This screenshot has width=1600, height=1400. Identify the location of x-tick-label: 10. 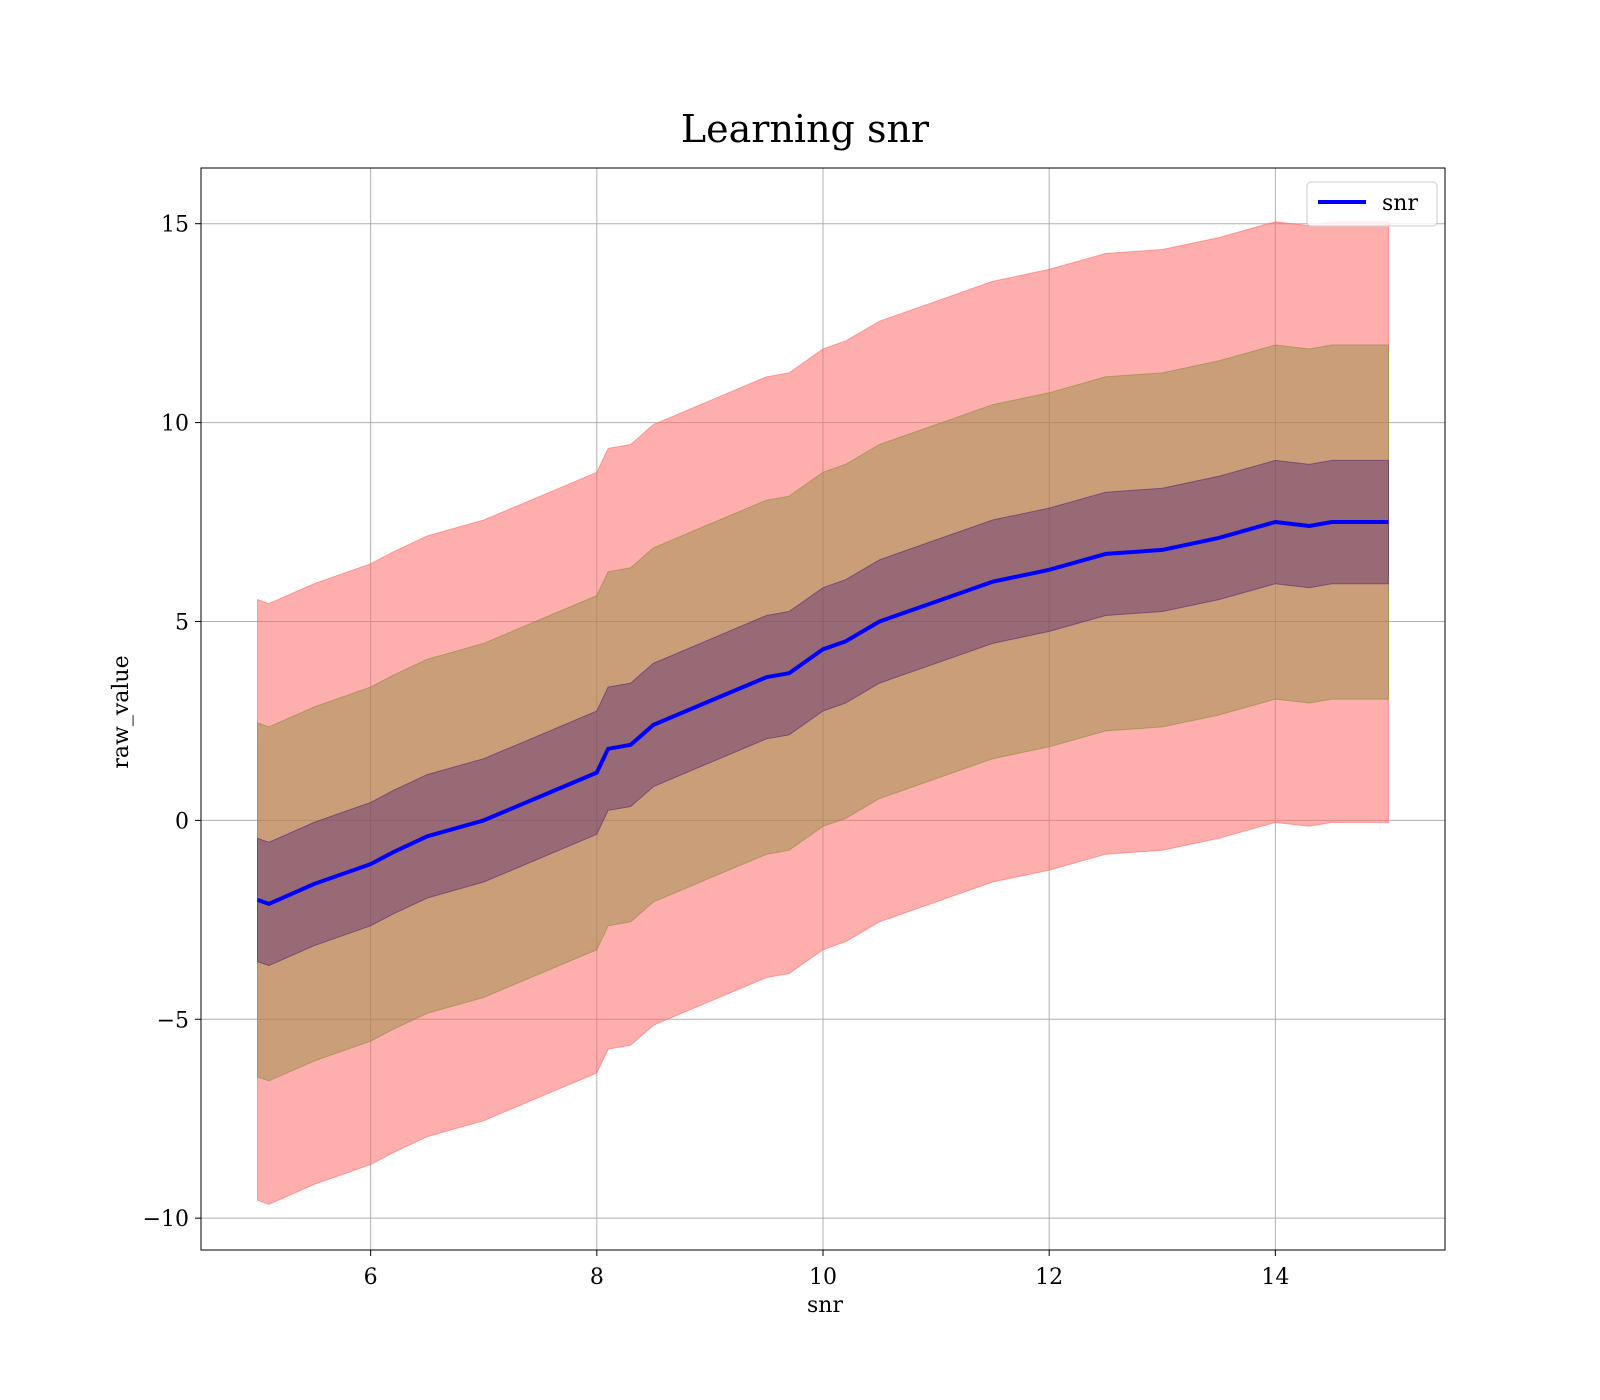
(823, 1277).